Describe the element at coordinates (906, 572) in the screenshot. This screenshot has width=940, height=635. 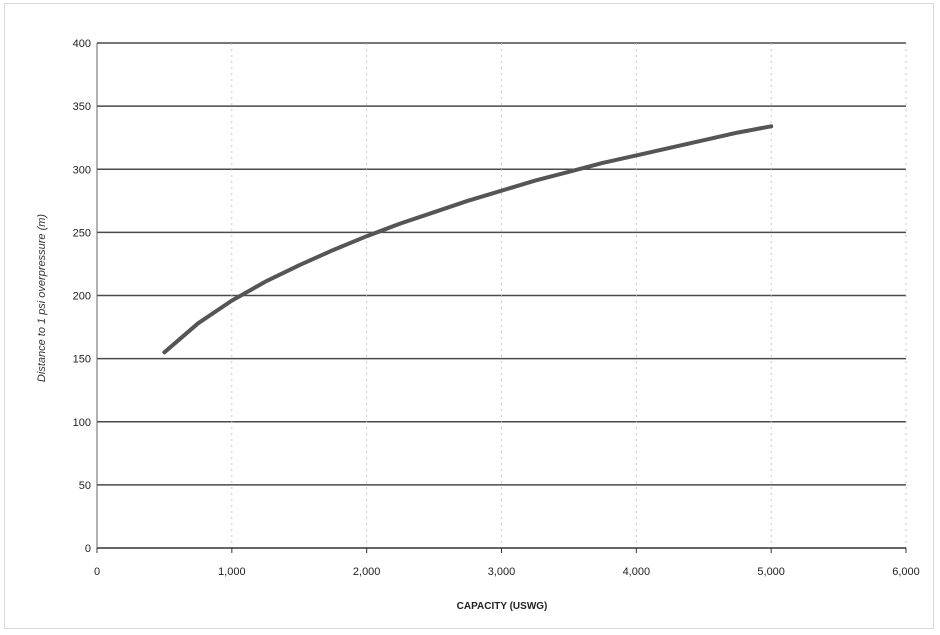
I see `x-tick-label: 6,000` at that location.